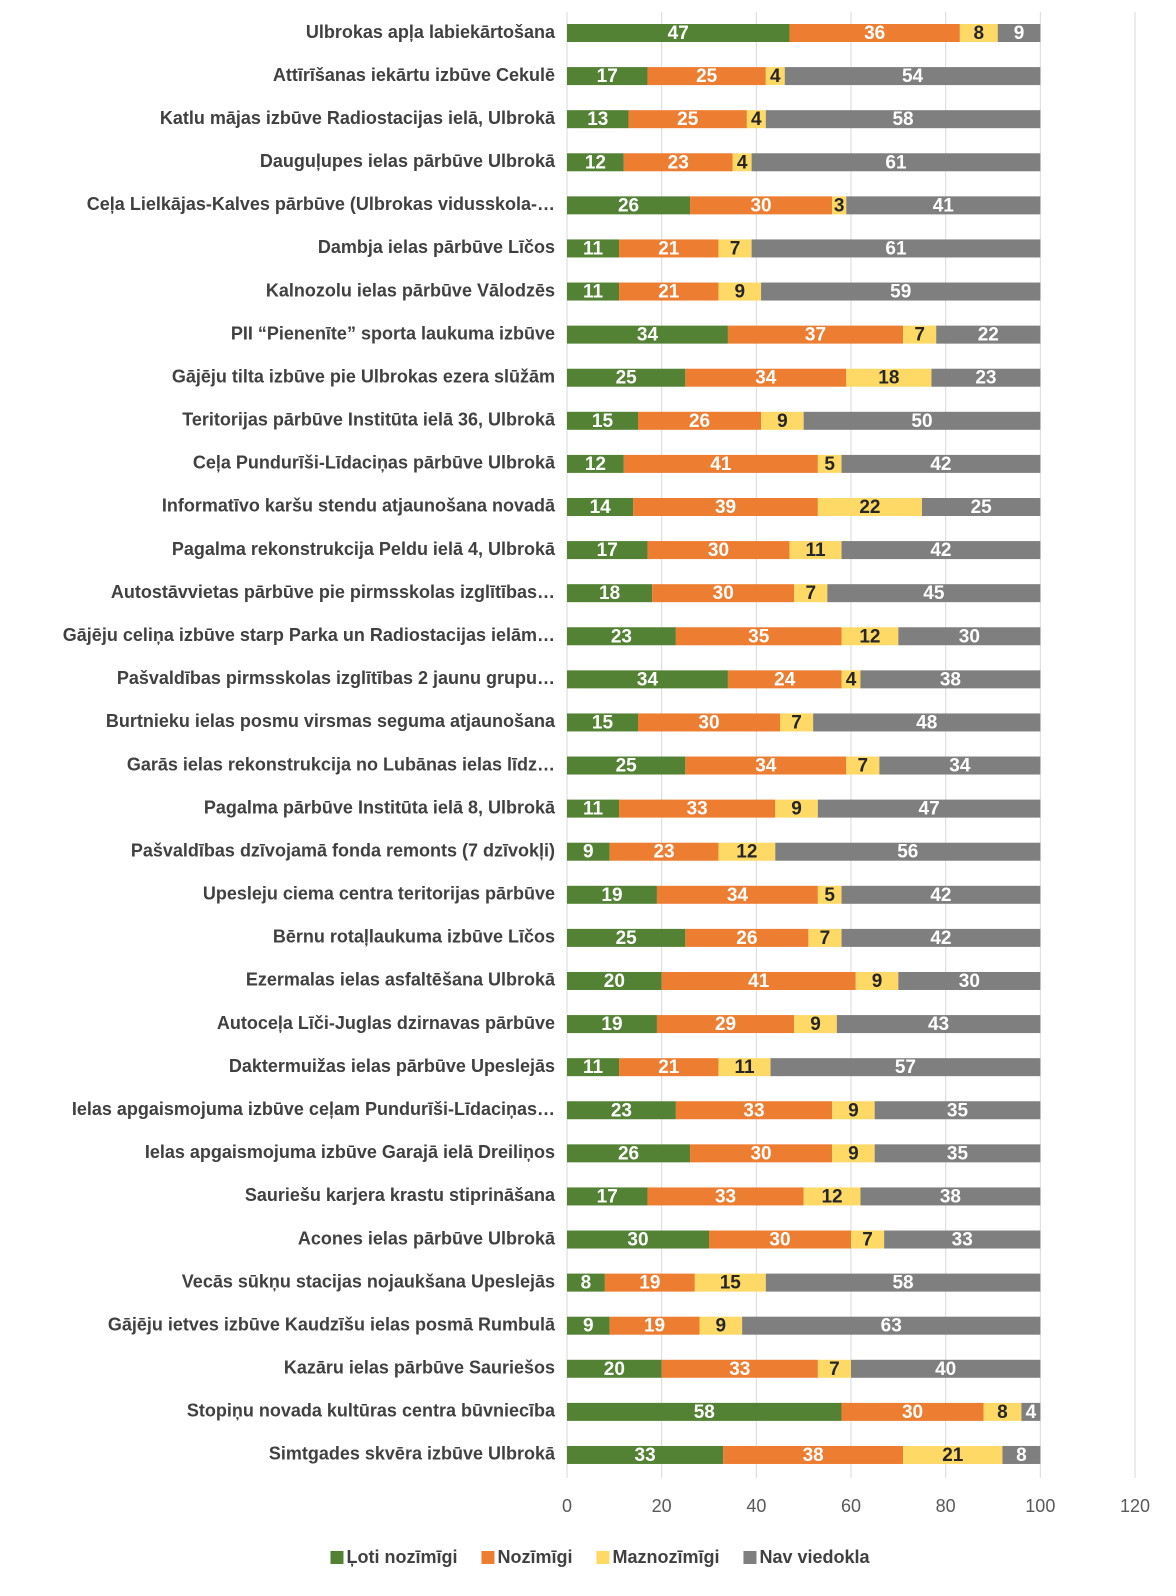  What do you see at coordinates (414, 937) in the screenshot?
I see `category-label: Bērnu rotaļlaukuma izbūve Līčos` at bounding box center [414, 937].